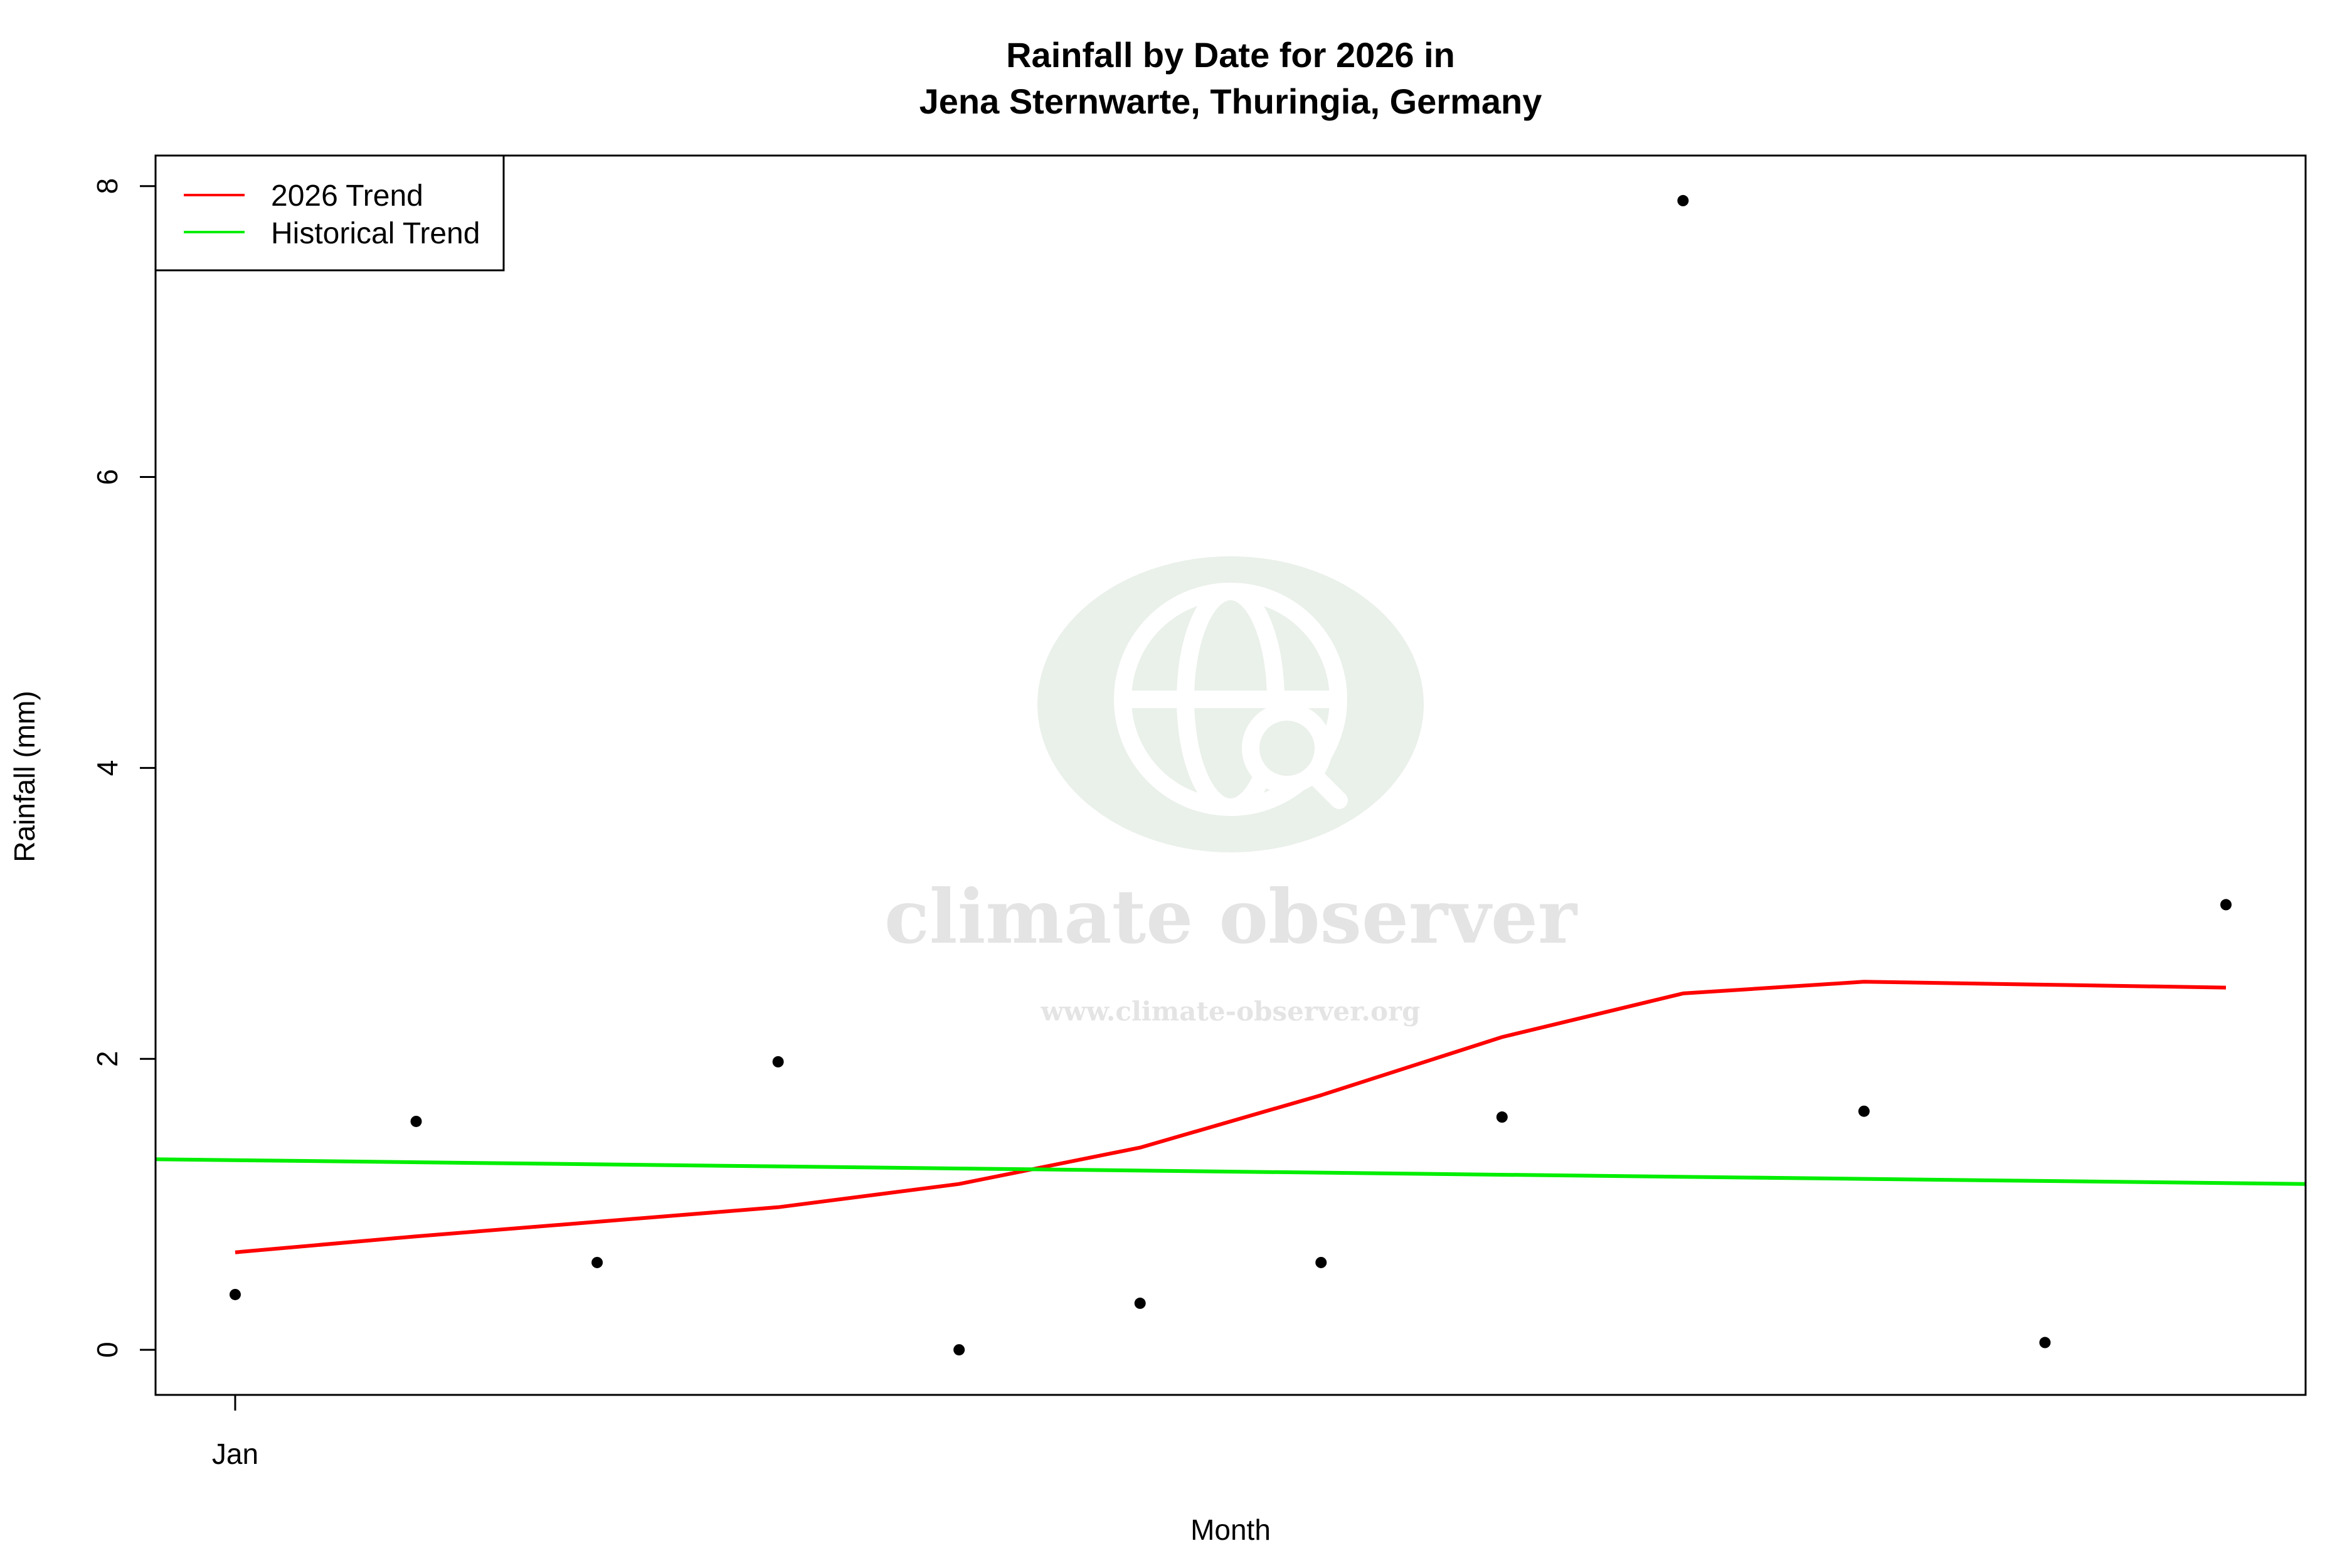  Describe the element at coordinates (107, 1350) in the screenshot. I see `y-tick-label: 0` at that location.